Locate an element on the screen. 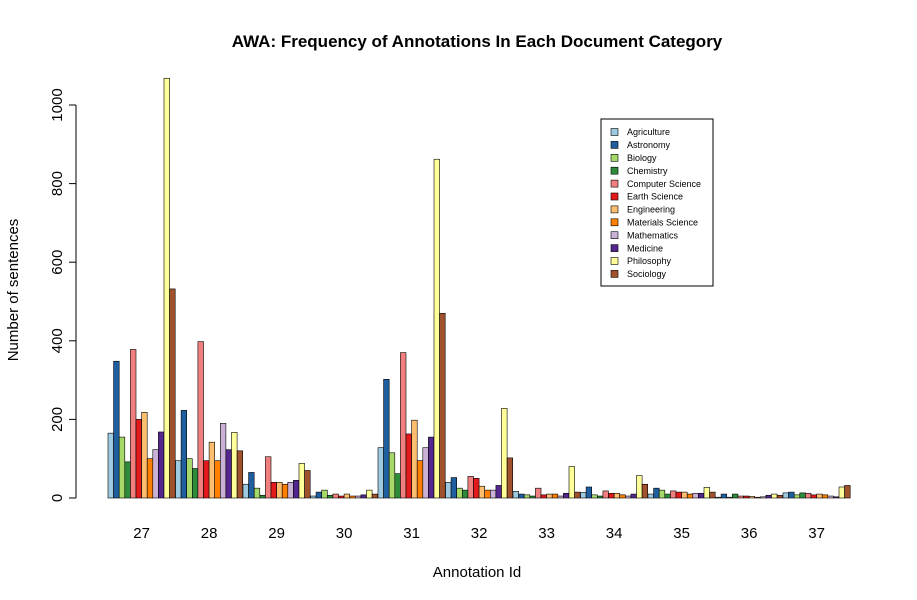 Image resolution: width=917 pixels, height=600 pixels. x-tick-label: 36 is located at coordinates (749, 533).